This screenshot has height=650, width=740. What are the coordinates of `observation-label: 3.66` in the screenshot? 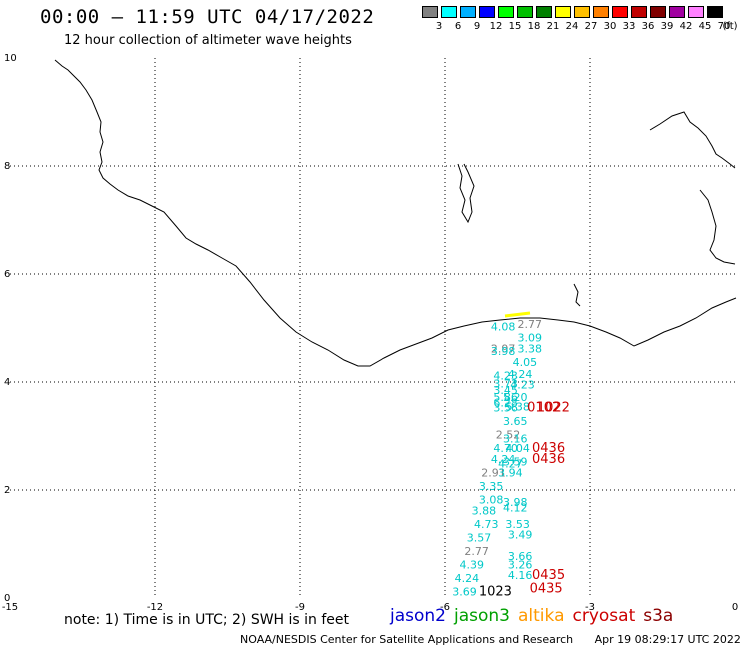 It's located at (520, 556).